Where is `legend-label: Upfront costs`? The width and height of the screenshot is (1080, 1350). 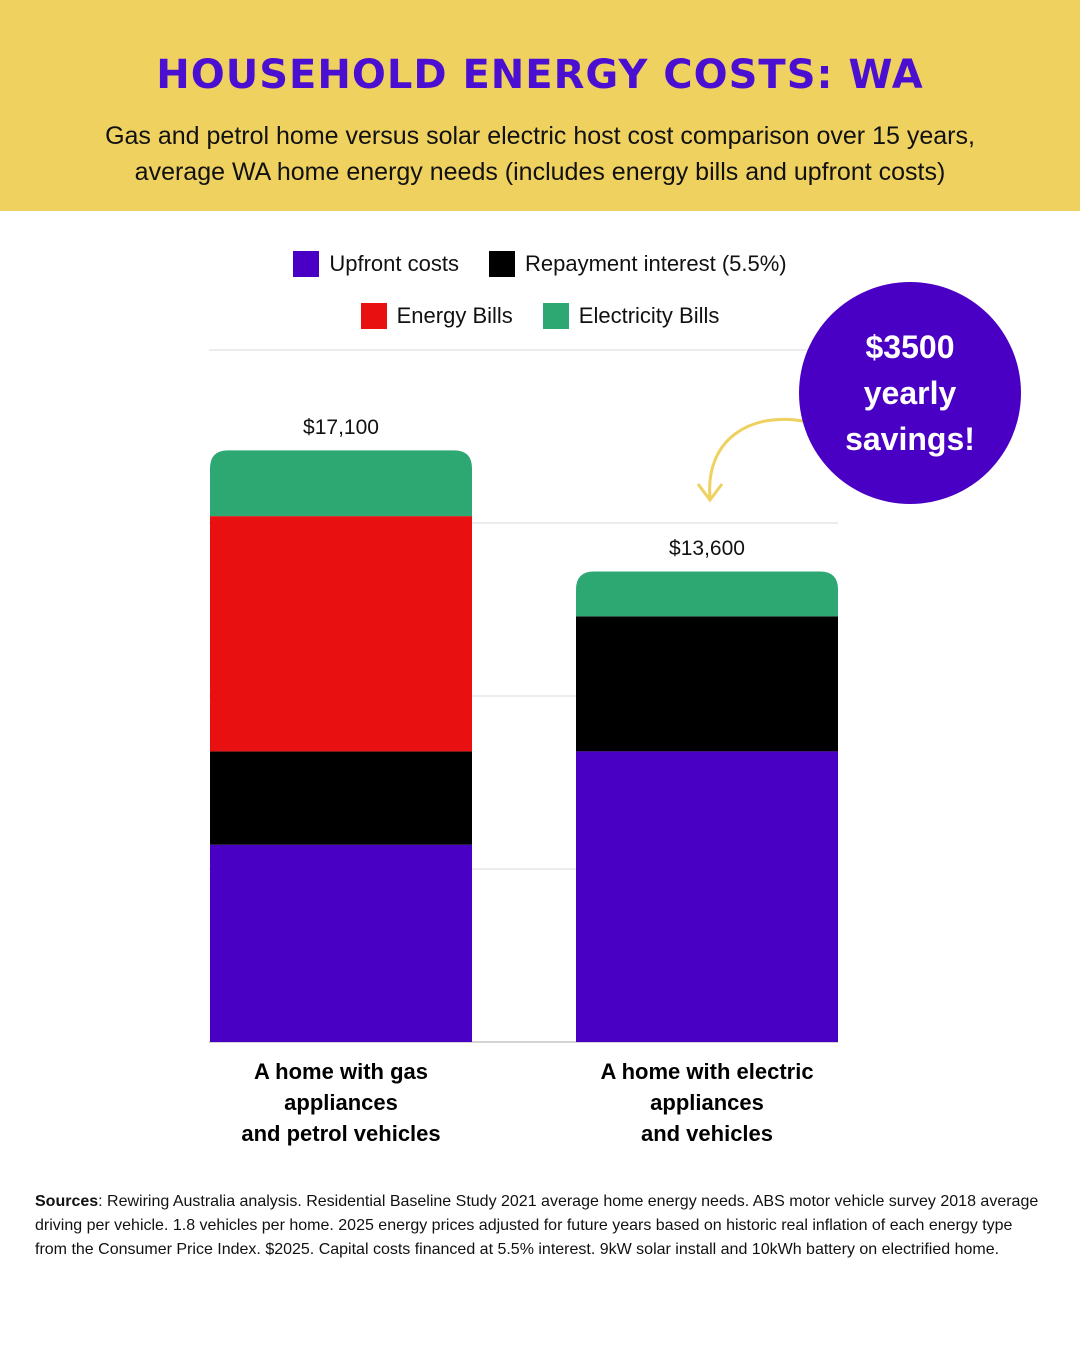 legend-label: Upfront costs is located at coordinates (394, 263).